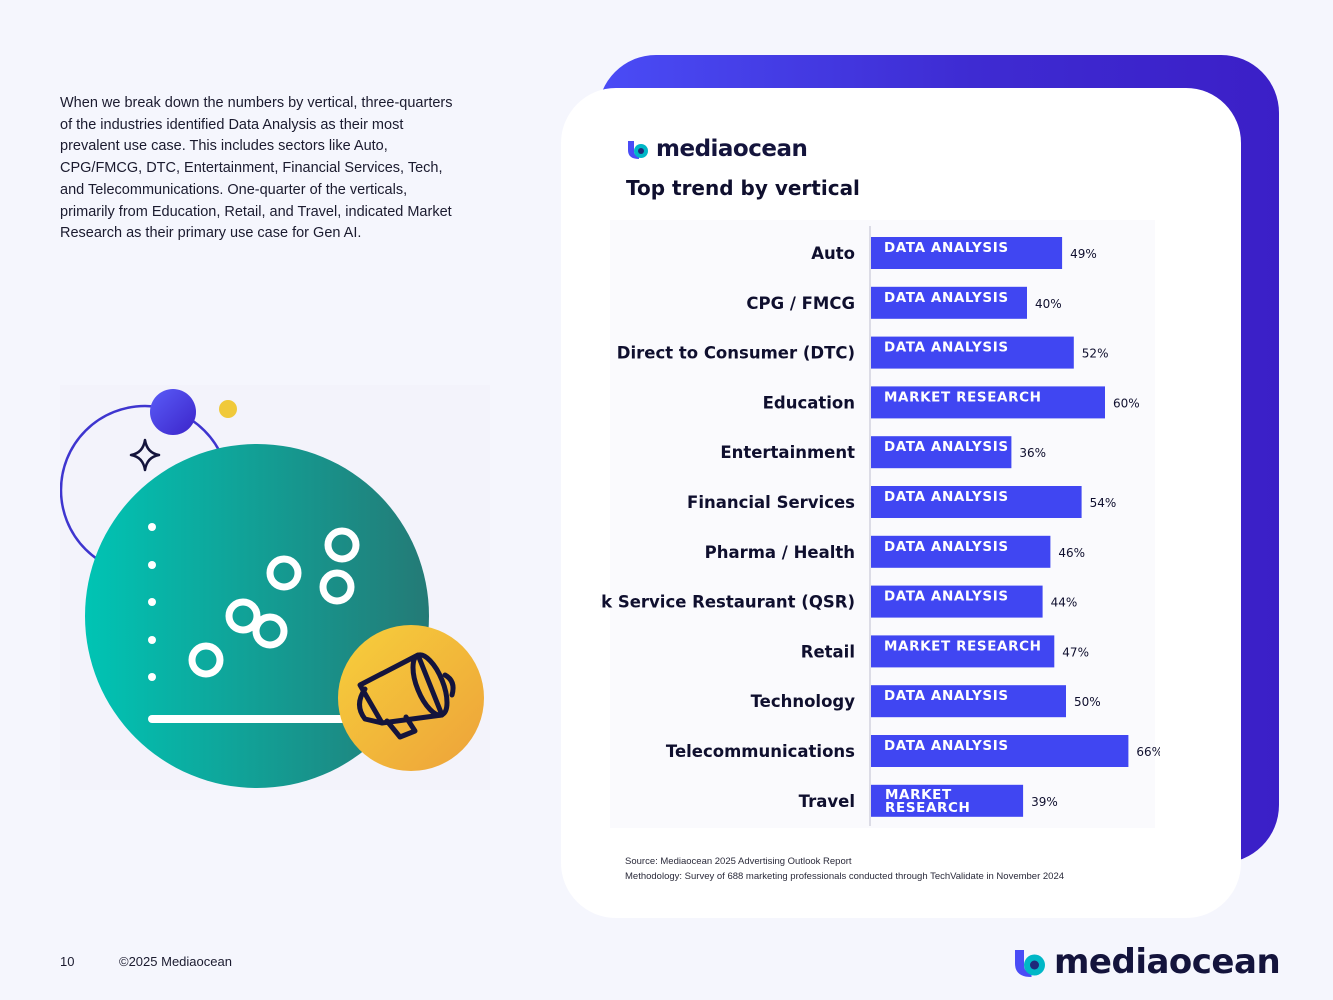 The image size is (1333, 1000). I want to click on chart-title: Top trend by vertical, so click(743, 188).